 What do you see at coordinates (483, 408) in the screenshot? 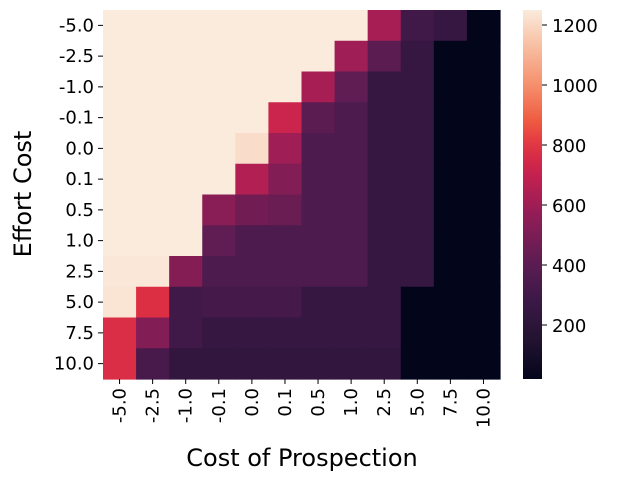
I see `x-tick-label: 10.0` at bounding box center [483, 408].